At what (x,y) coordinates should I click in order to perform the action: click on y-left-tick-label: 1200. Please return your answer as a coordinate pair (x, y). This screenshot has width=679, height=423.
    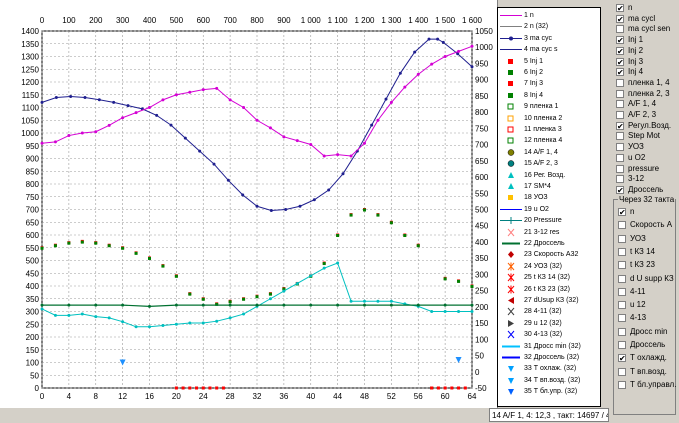
    Looking at the image, I should click on (30, 82).